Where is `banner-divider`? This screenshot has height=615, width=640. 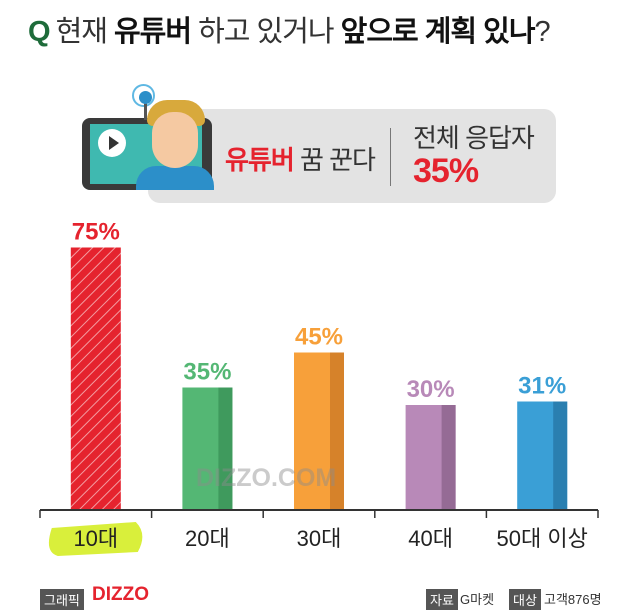 banner-divider is located at coordinates (390, 157).